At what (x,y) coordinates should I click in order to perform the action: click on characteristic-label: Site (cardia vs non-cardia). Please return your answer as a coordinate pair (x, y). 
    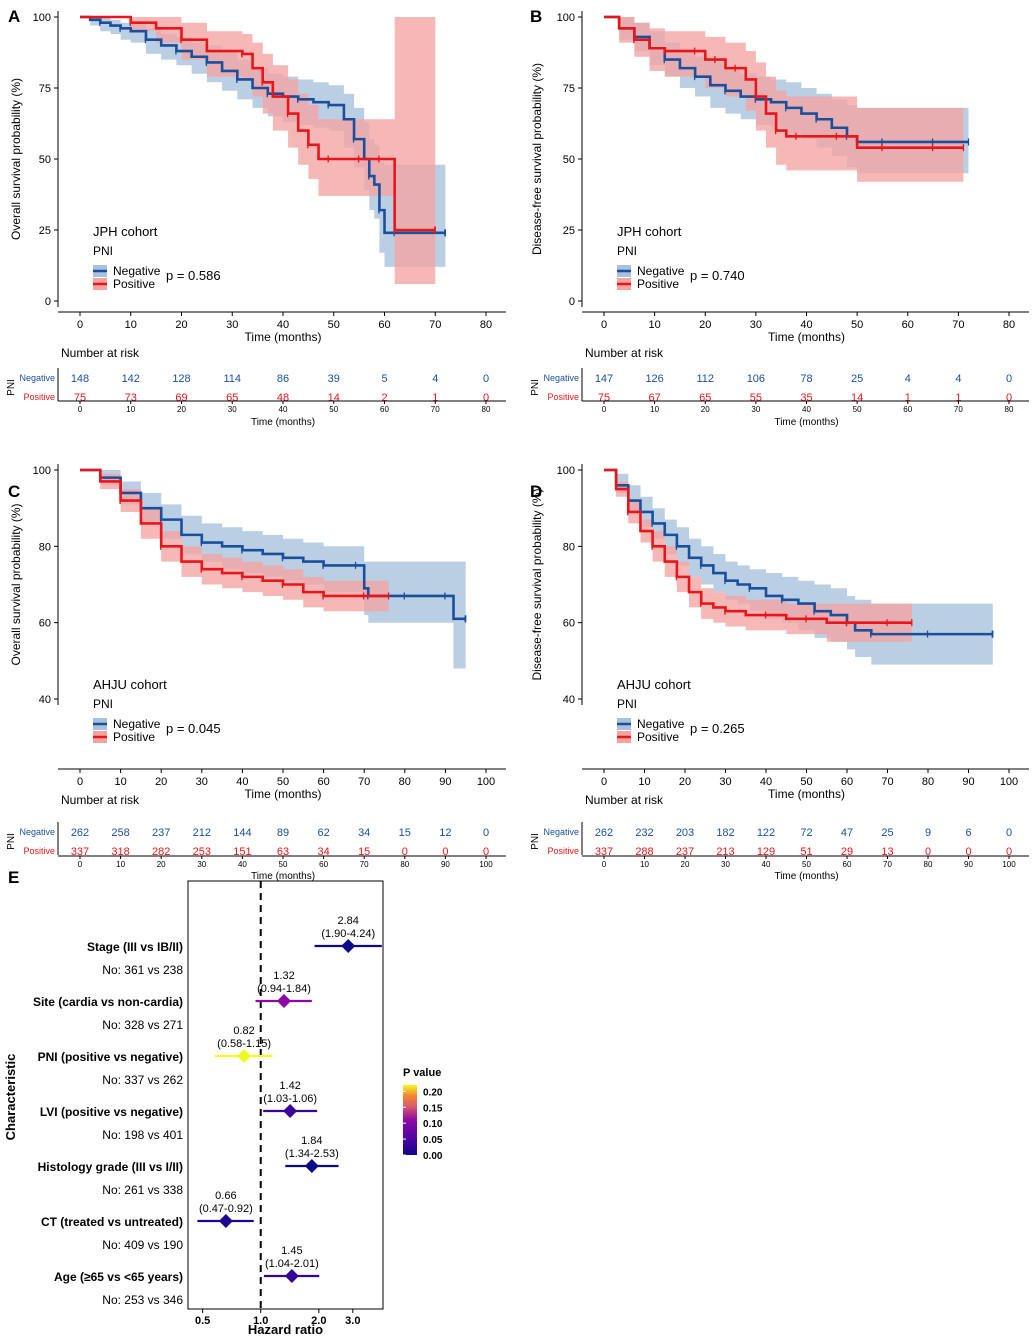
    Looking at the image, I should click on (108, 1002).